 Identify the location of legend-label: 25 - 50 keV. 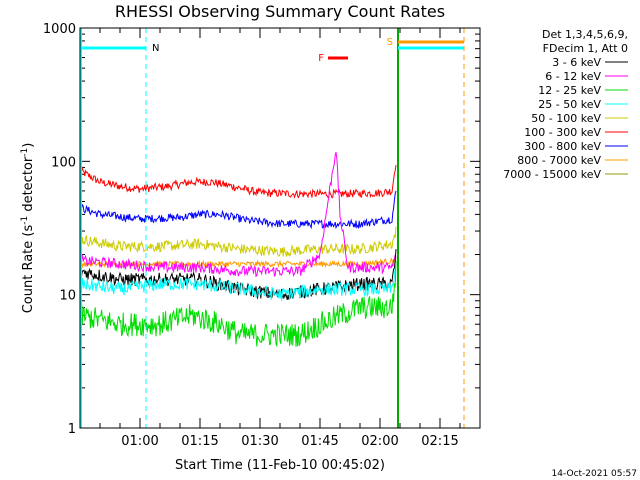
(569, 104).